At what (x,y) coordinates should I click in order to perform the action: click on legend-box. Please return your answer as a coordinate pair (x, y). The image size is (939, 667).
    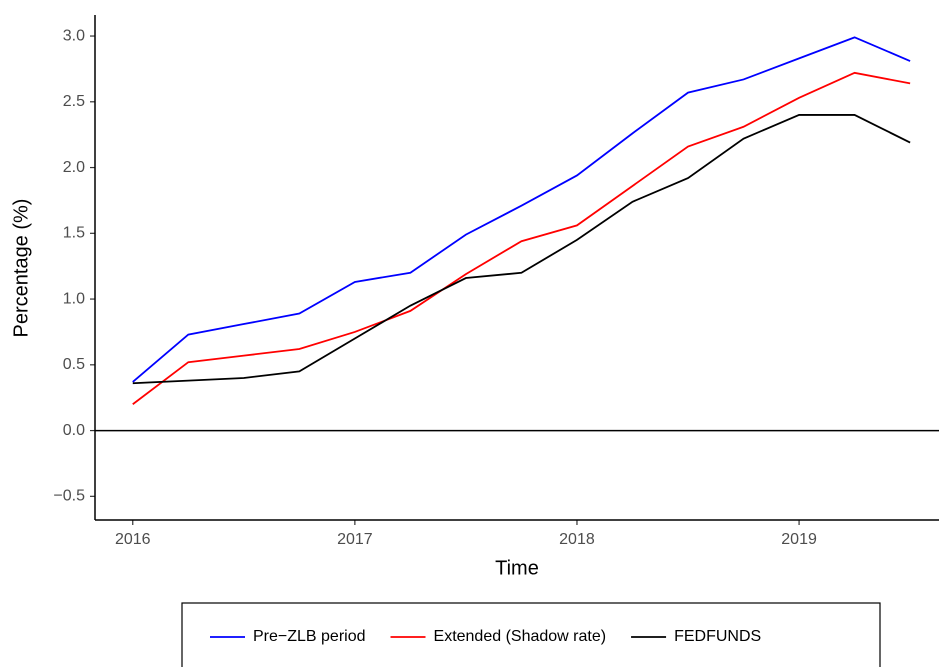
    Looking at the image, I should click on (531, 634).